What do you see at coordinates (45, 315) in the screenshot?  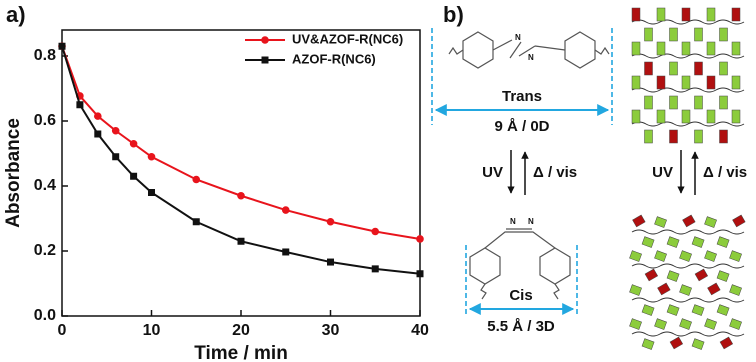 I see `y-tick-label: 0.0` at bounding box center [45, 315].